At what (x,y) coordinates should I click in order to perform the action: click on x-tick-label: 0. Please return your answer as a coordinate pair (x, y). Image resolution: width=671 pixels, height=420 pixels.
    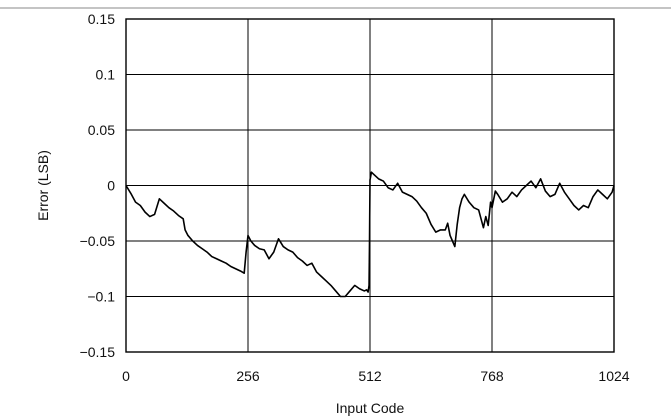
    Looking at the image, I should click on (126, 376).